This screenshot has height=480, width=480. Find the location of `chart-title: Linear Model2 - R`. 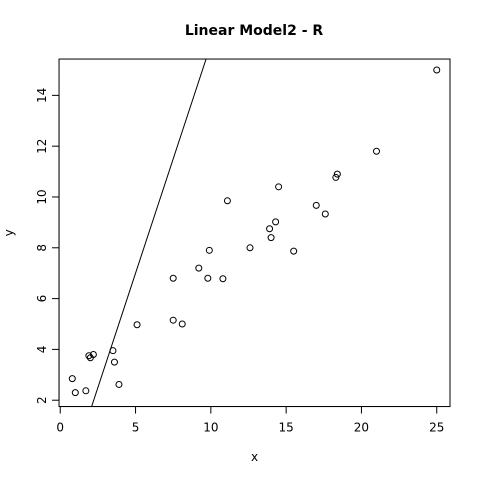

chart-title: Linear Model2 - R is located at coordinates (254, 31).